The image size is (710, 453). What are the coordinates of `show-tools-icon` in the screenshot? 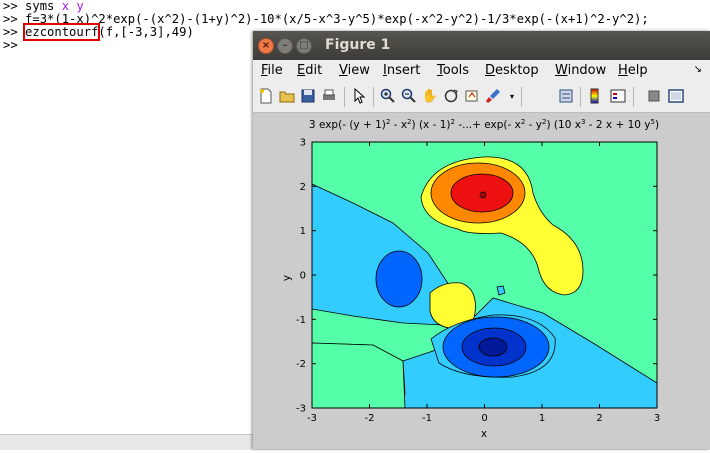 It's located at (676, 97).